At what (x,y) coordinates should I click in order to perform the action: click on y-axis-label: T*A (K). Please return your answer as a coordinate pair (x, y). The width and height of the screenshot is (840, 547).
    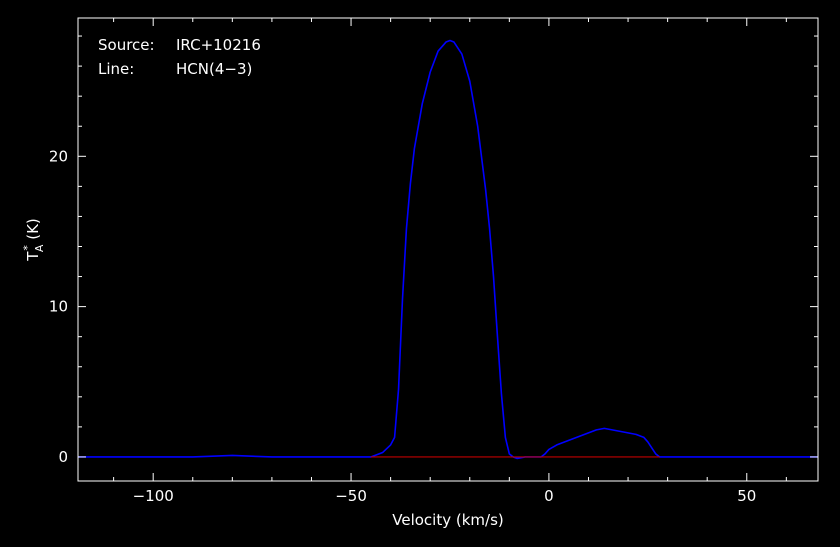
    Looking at the image, I should click on (33, 240).